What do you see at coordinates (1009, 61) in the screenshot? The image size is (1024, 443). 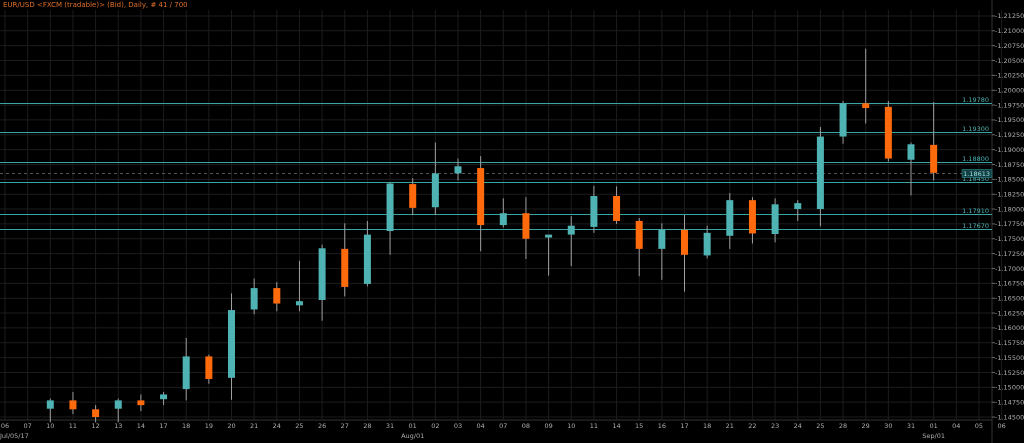 I see `y-tick-label: -1.20500` at bounding box center [1009, 61].